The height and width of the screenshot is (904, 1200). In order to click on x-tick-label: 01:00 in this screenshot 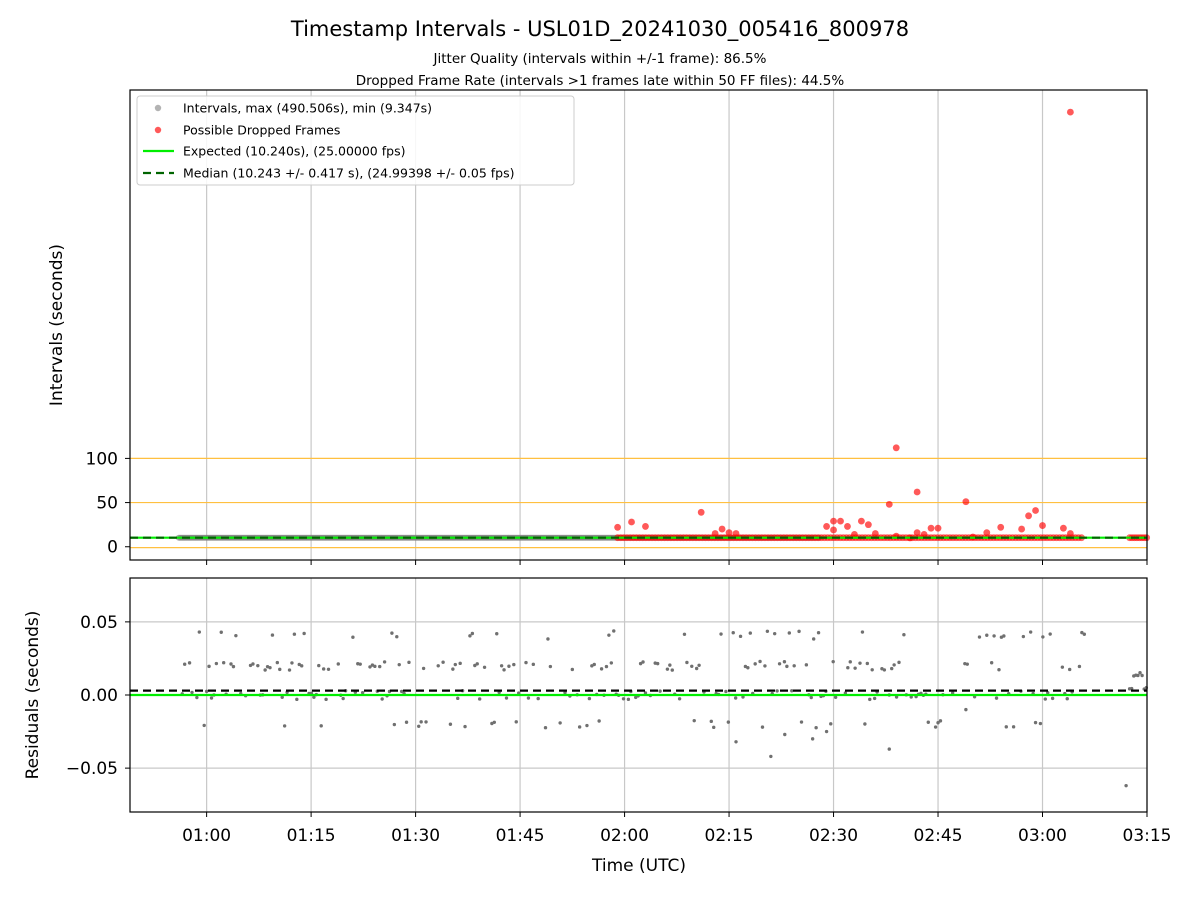, I will do `click(206, 836)`.